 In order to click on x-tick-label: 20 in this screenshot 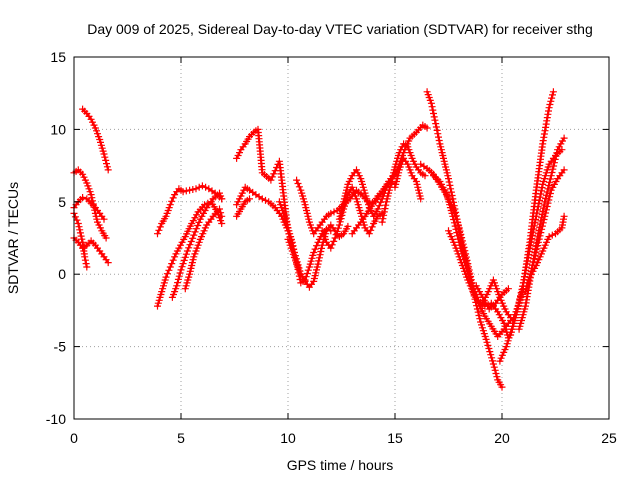, I will do `click(502, 438)`.